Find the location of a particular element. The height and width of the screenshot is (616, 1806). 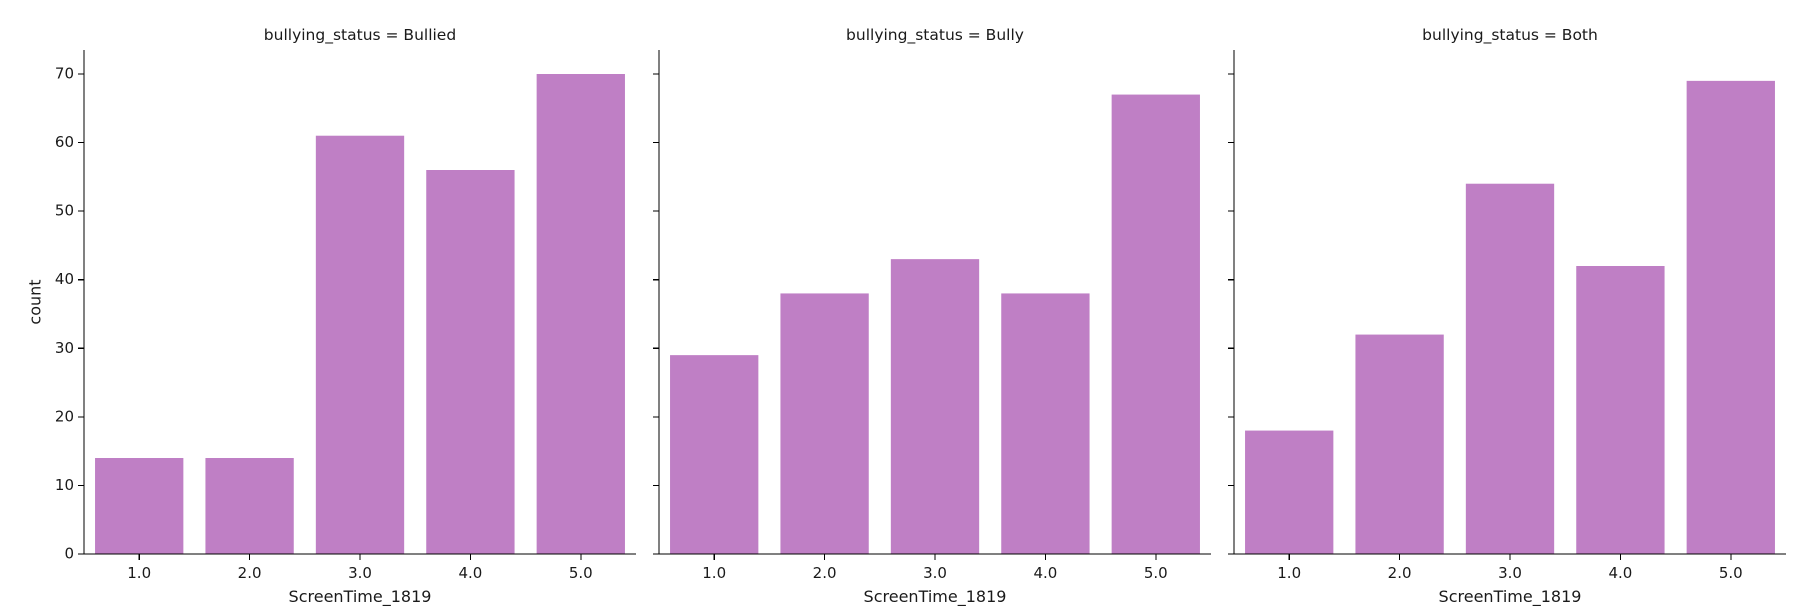

panel-title: bullying_status = Both is located at coordinates (1510, 35).